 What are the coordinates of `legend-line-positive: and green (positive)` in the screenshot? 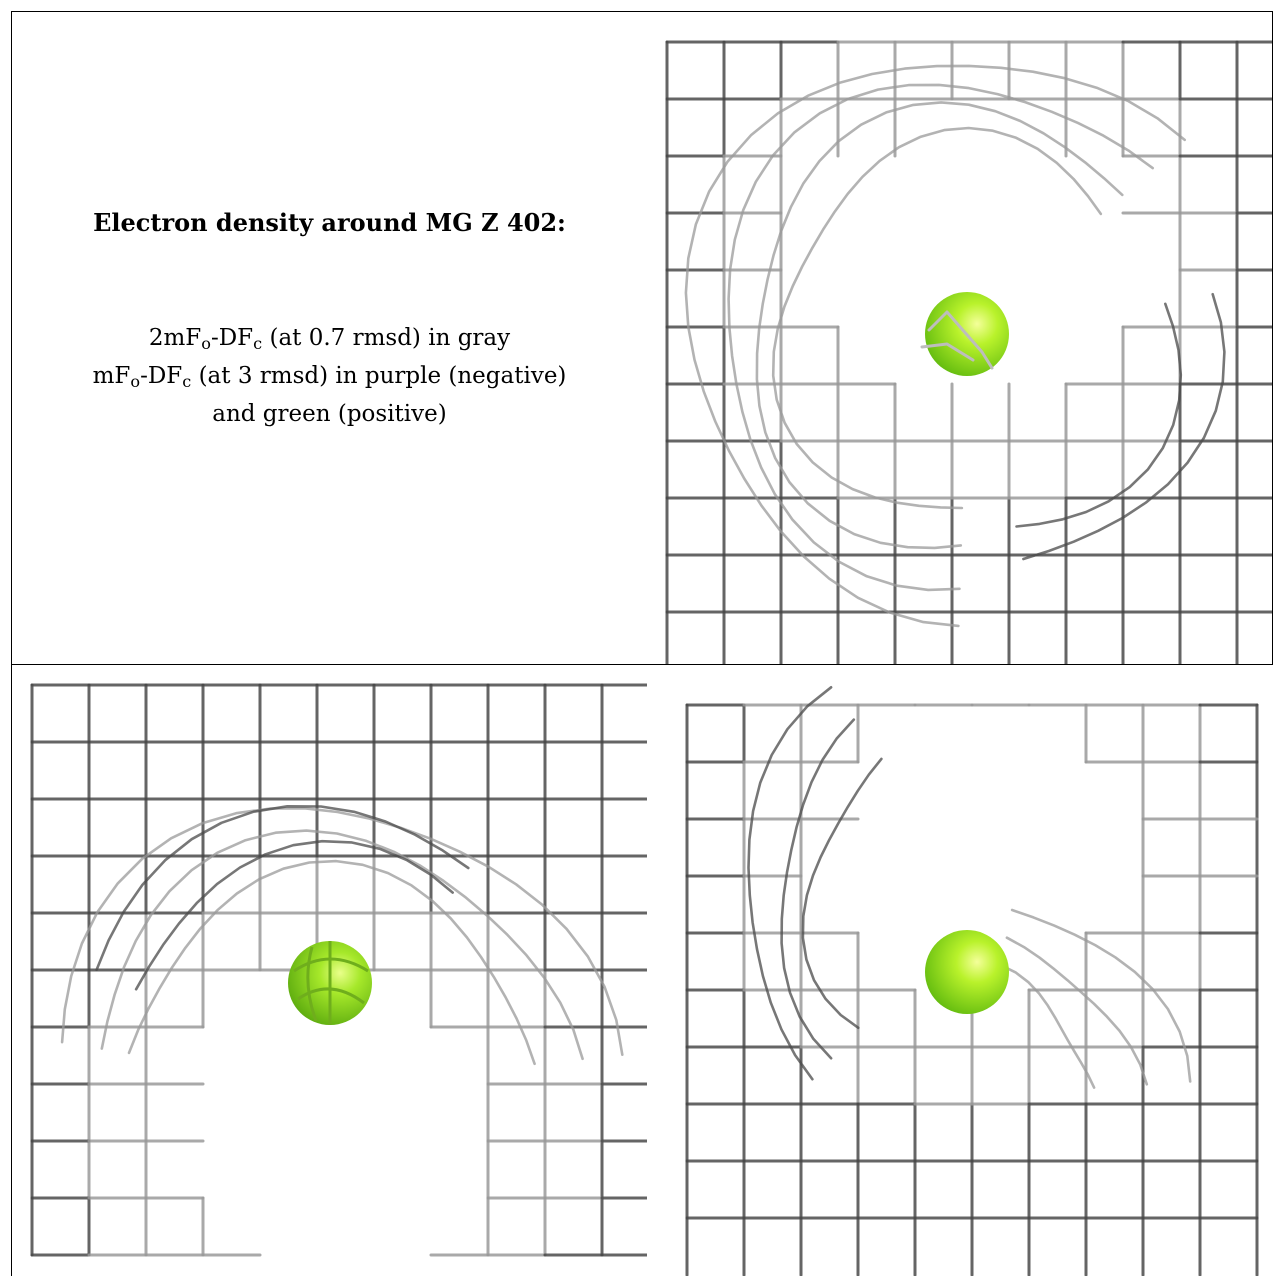 It's located at (329, 414).